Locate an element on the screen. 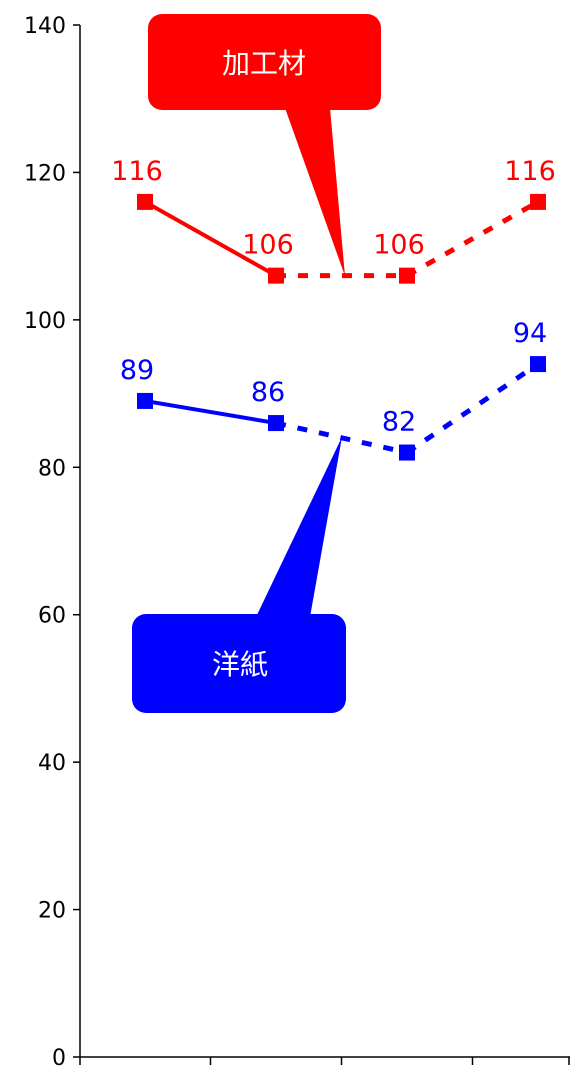  y-tick-label: 20 is located at coordinates (52, 911).